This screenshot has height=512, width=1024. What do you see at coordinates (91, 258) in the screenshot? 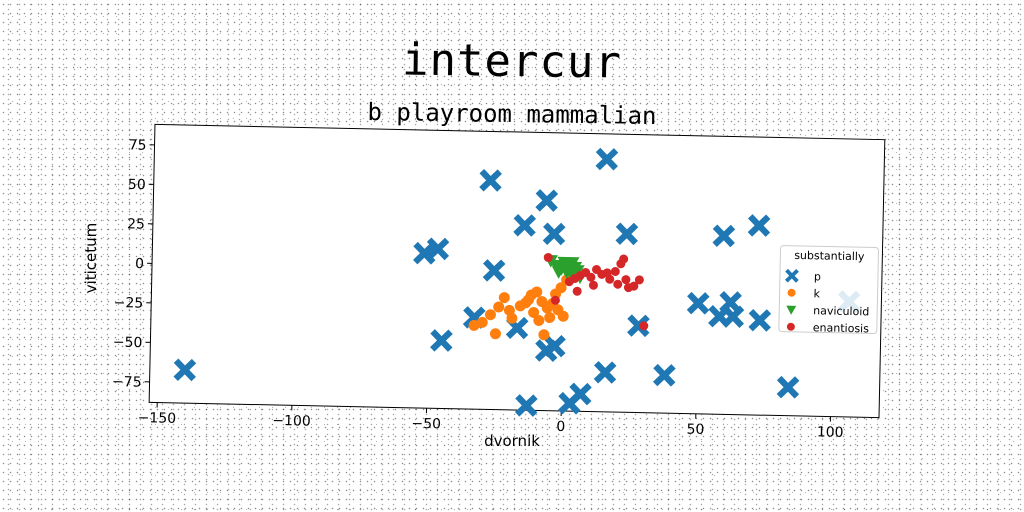
I see `y-axis-label: viticetum` at bounding box center [91, 258].